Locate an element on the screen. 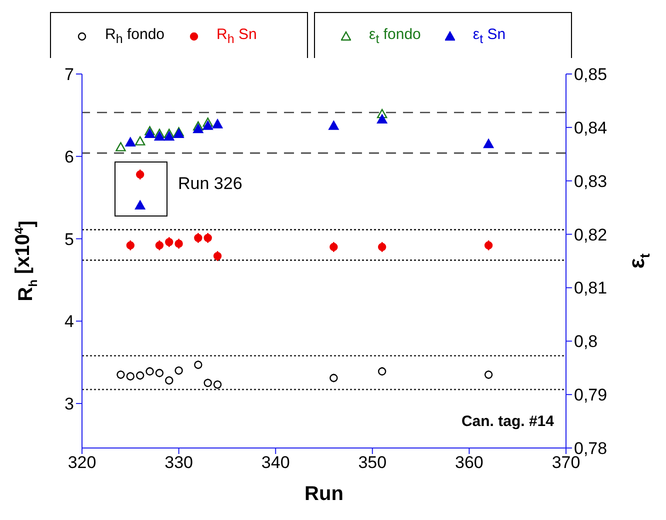 The image size is (666, 520). x-axis-title: Run is located at coordinates (324, 494).